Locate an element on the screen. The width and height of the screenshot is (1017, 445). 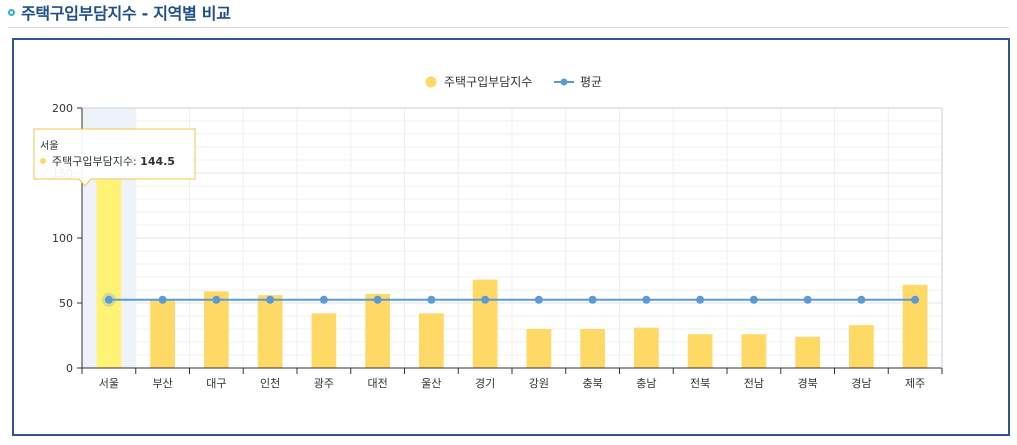
x-axis-labels: 서울 부산 대구 인천 광주 대전 울산 경기 강원 충북 충남 전북 전남 경북 경남 제주 is located at coordinates (512, 383).